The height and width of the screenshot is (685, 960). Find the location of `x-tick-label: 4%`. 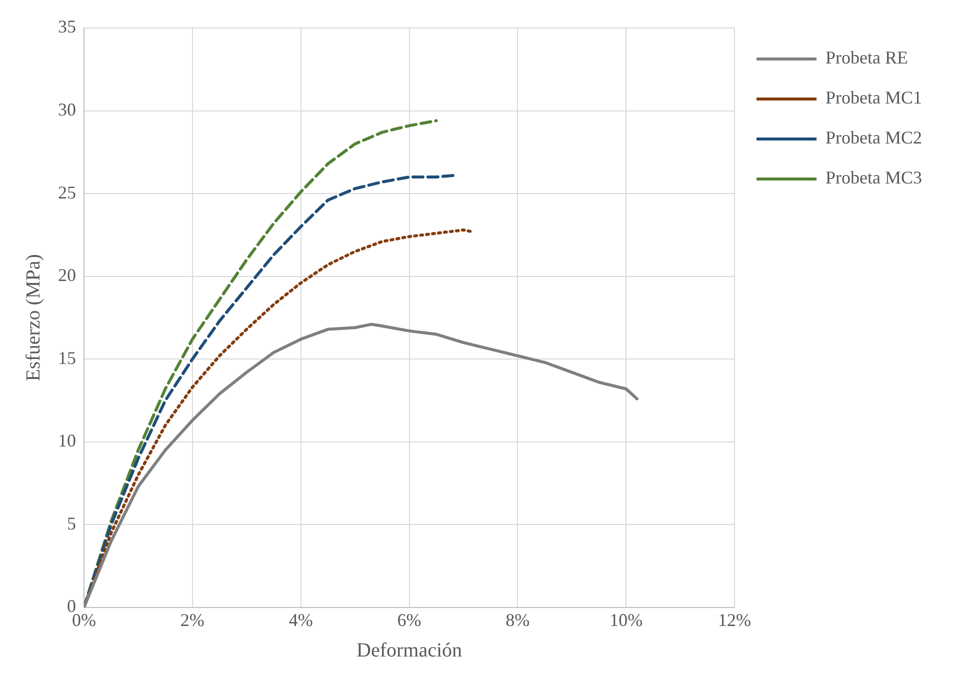

x-tick-label: 4% is located at coordinates (300, 620).